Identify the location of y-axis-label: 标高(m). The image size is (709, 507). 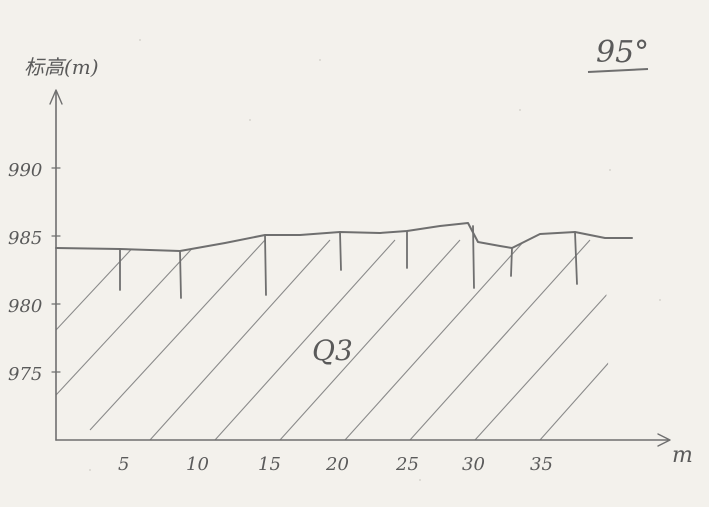
(61, 67).